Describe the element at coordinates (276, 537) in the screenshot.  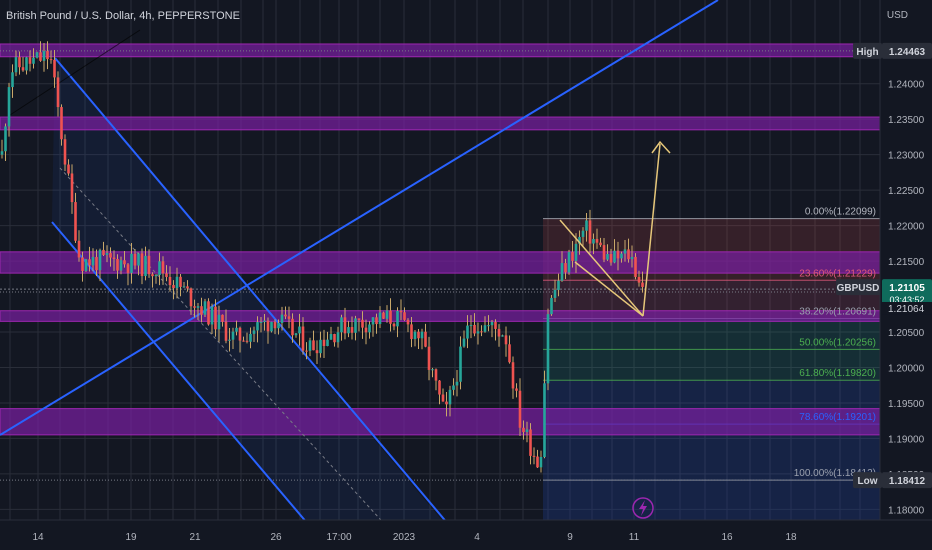
I see `x-tick-label-3: 26` at that location.